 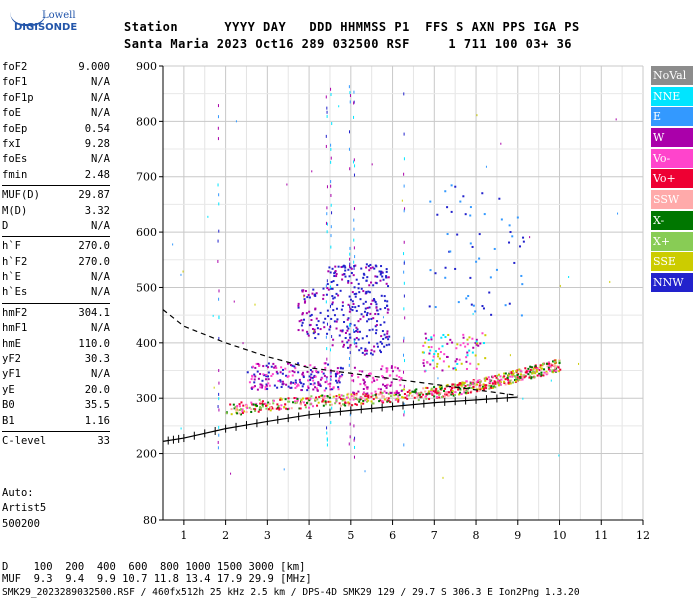 I want to click on y-tick-label: 500, so click(x=146, y=287).